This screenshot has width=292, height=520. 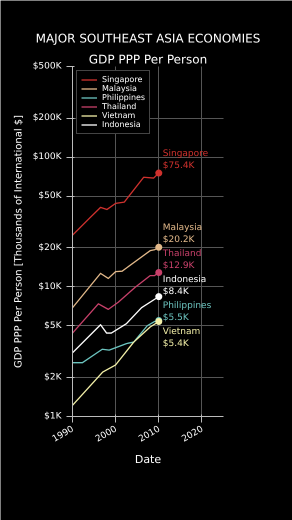 What do you see at coordinates (119, 106) in the screenshot?
I see `legend-label: Thailand` at bounding box center [119, 106].